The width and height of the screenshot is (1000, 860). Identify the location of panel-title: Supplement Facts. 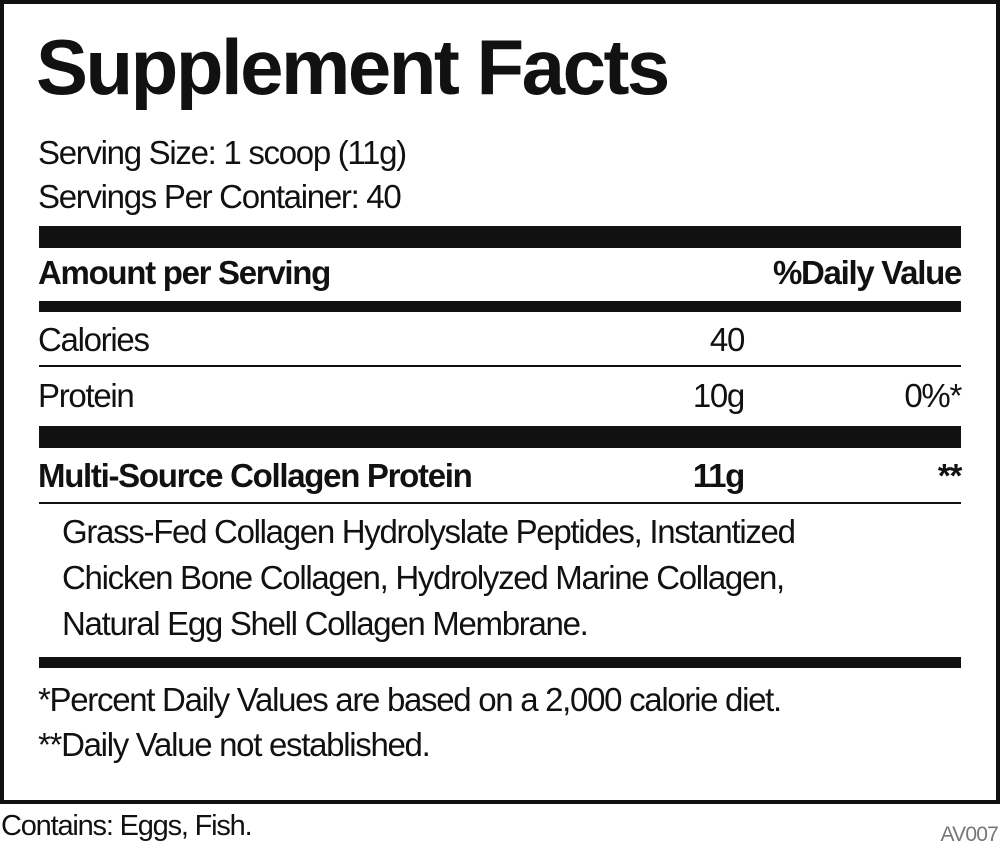
(353, 67).